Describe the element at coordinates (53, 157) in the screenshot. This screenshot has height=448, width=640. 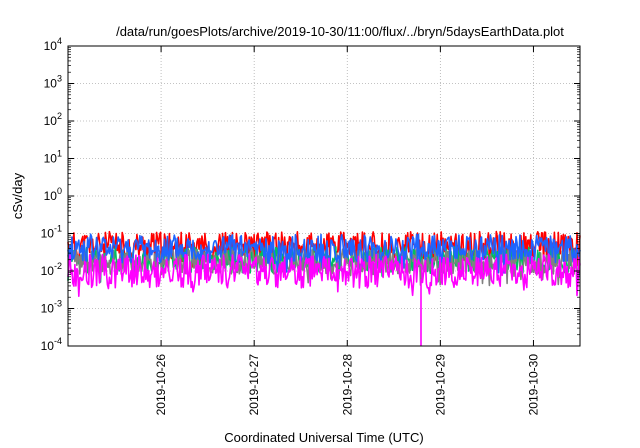
I see `y-tick-label: 10¹` at that location.